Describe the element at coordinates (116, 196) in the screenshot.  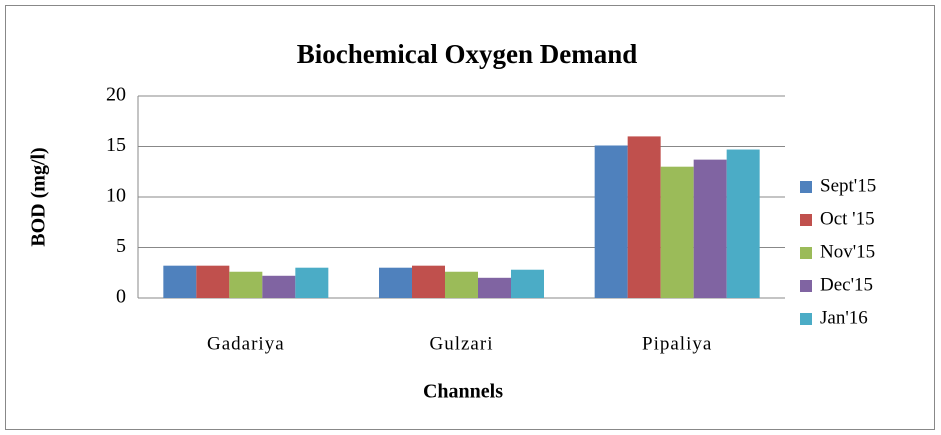
I see `y-tick-label: 10` at that location.